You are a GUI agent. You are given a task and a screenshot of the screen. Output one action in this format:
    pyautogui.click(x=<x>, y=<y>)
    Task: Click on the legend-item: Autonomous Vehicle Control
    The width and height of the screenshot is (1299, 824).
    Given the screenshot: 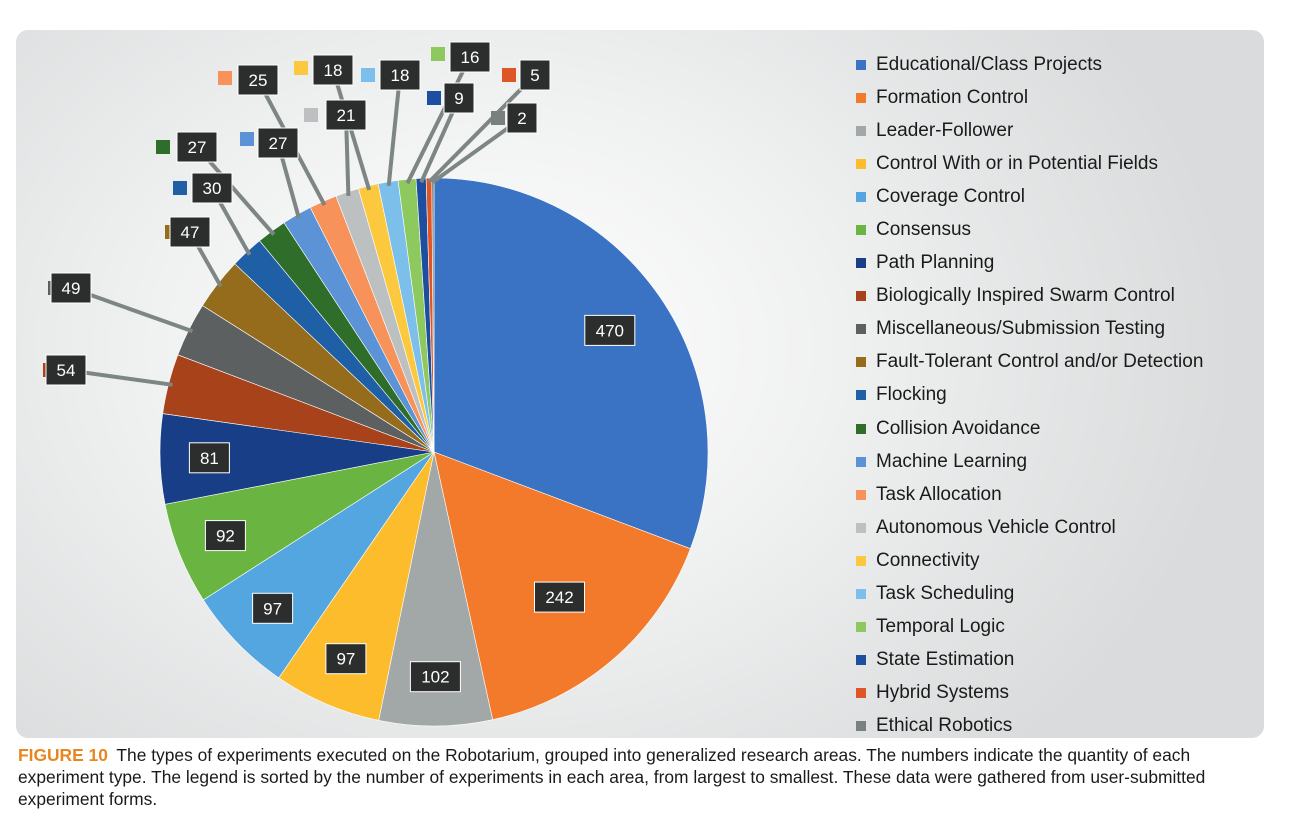 What is the action you would take?
    pyautogui.click(x=1056, y=527)
    